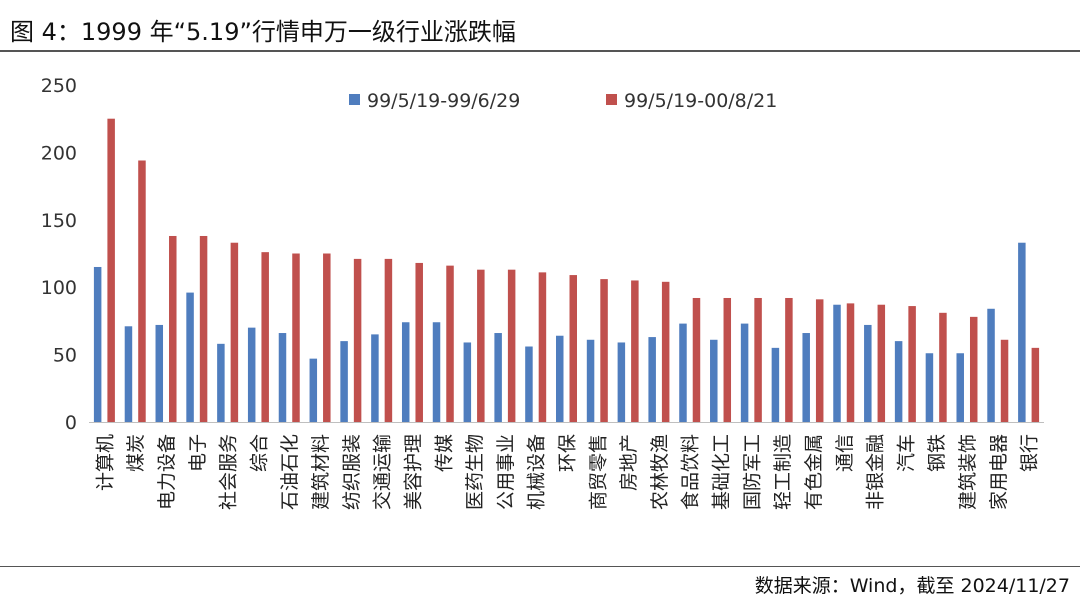  I want to click on y-tick-label: 50, so click(65, 356).